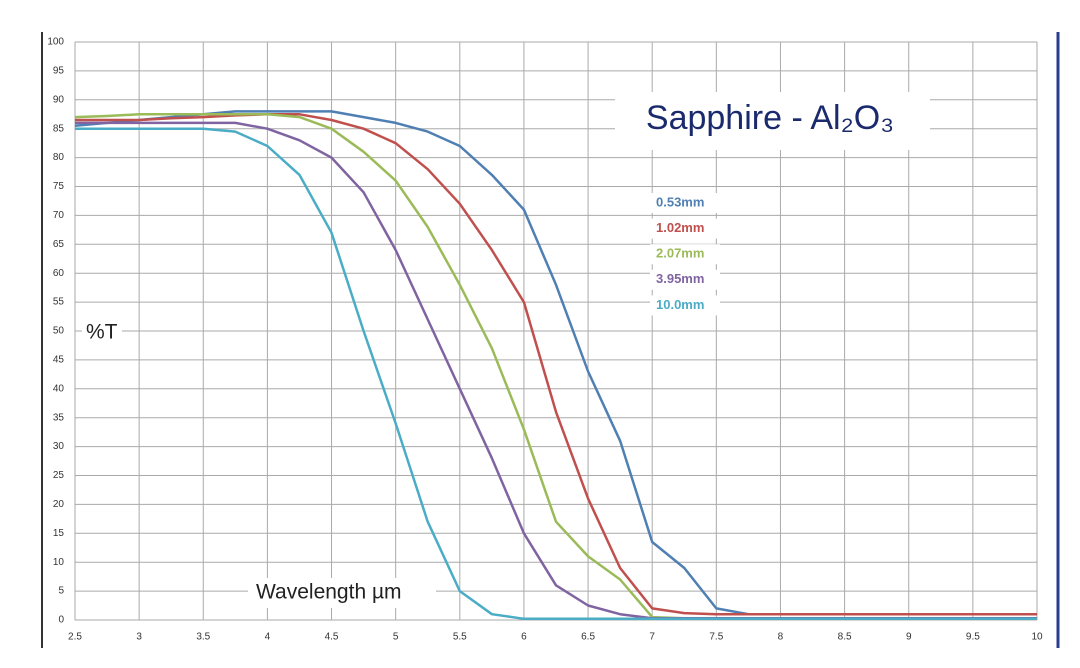  What do you see at coordinates (55, 42) in the screenshot?
I see `y-tick-label: 100` at bounding box center [55, 42].